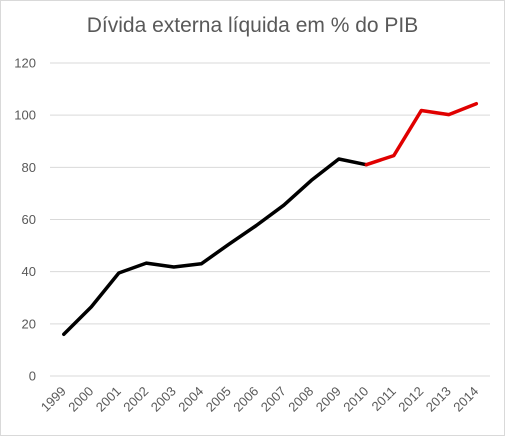  Describe the element at coordinates (80, 399) in the screenshot. I see `x-tick-label: 2000` at that location.